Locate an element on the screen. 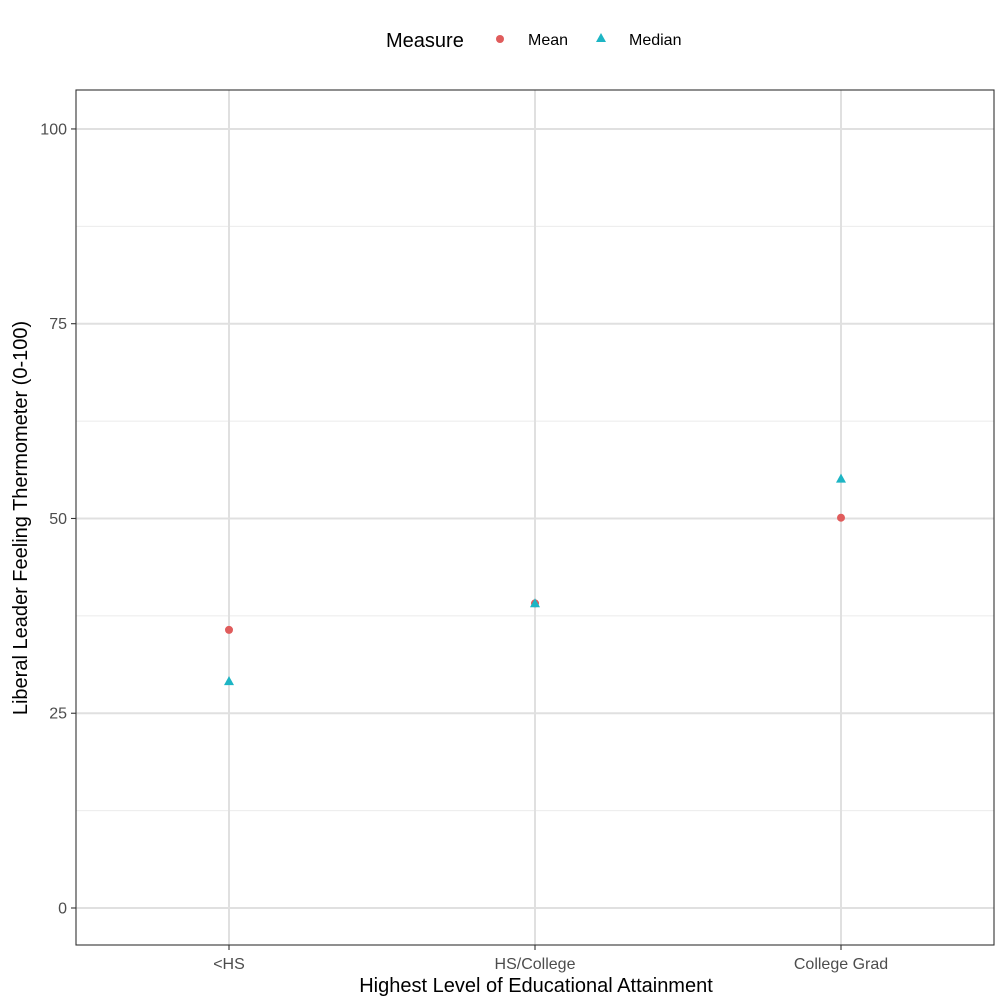  legend: Measure Mean Median is located at coordinates (533, 41).